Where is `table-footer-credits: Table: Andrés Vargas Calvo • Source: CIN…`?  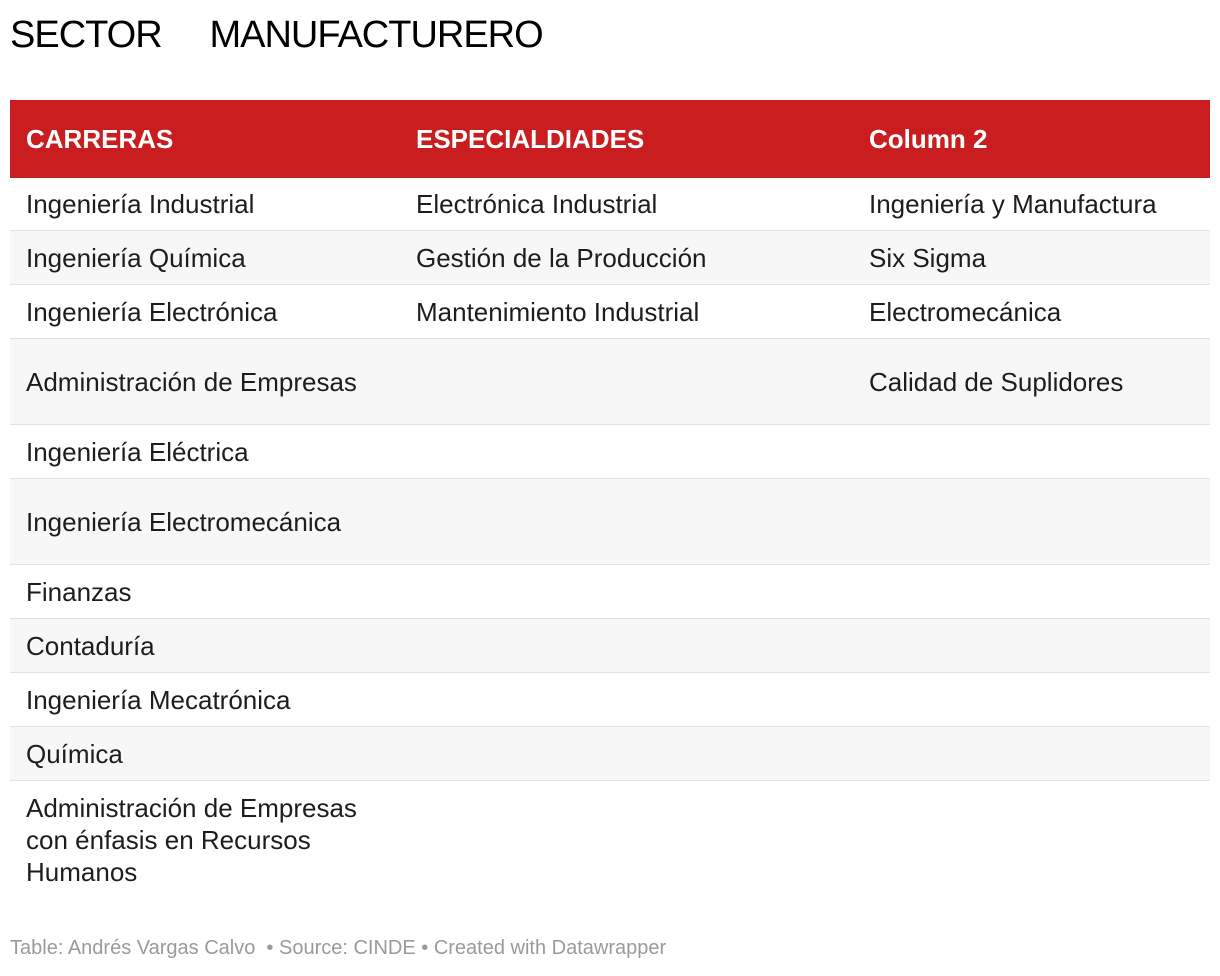
table-footer-credits: Table: Andrés Vargas Calvo • Source: CIN… is located at coordinates (338, 948).